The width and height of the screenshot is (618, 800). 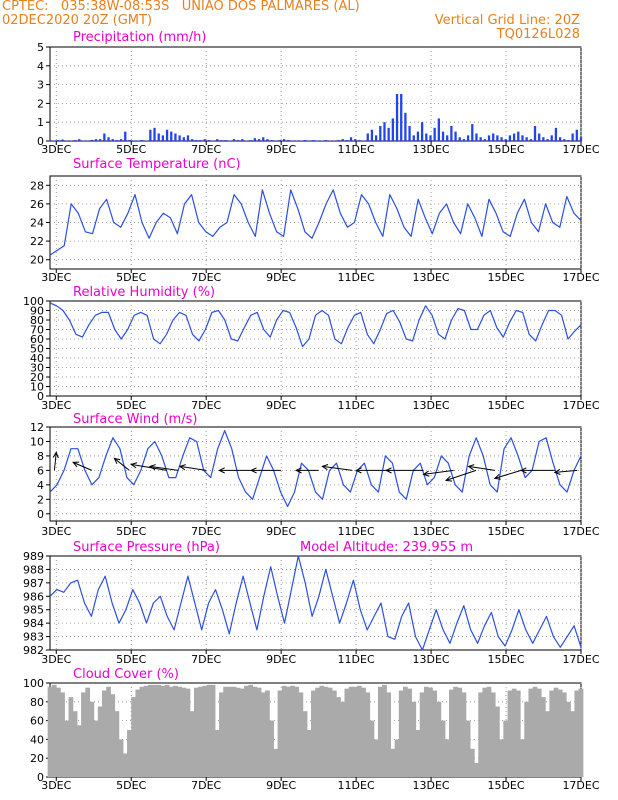 What do you see at coordinates (356, 659) in the screenshot?
I see `xtick-label-pressure: 11DEC` at bounding box center [356, 659].